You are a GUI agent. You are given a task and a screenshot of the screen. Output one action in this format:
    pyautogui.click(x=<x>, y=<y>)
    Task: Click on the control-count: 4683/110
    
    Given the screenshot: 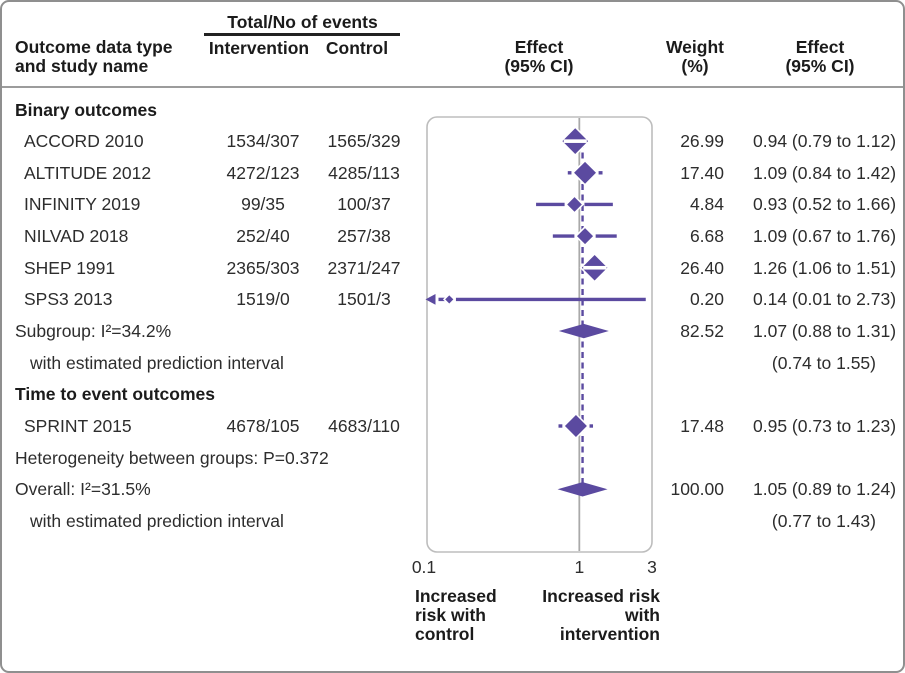 What is the action you would take?
    pyautogui.click(x=364, y=426)
    